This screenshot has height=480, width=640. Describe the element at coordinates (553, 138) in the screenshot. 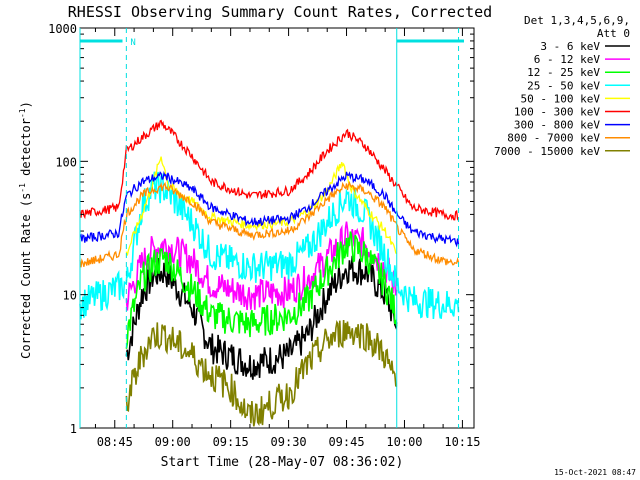

I see `legend-label: 800 - 7000 keV` at that location.